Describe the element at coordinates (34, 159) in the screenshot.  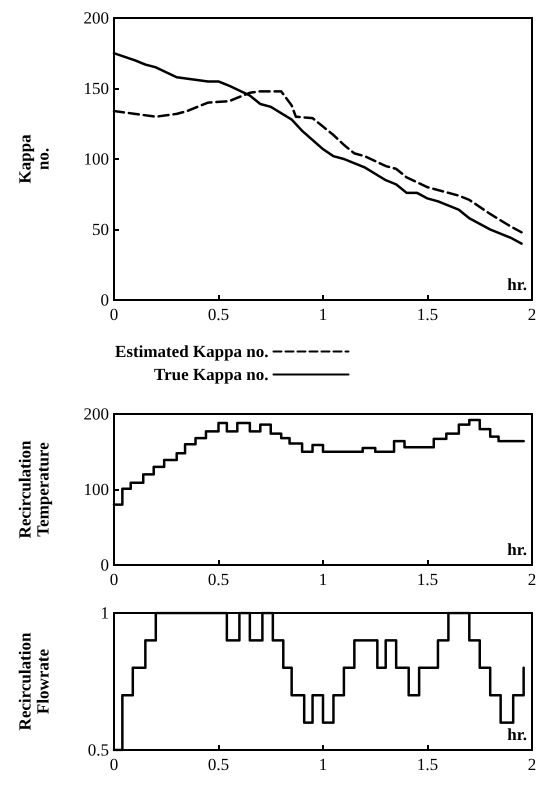
I see `y-axis-title: Kappa no.` at that location.